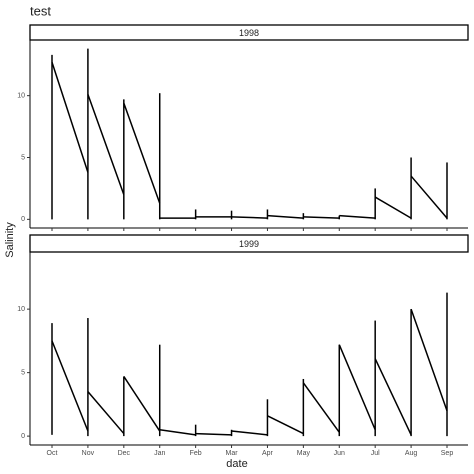  I want to click on x-tick-label: Nov, so click(88, 453).